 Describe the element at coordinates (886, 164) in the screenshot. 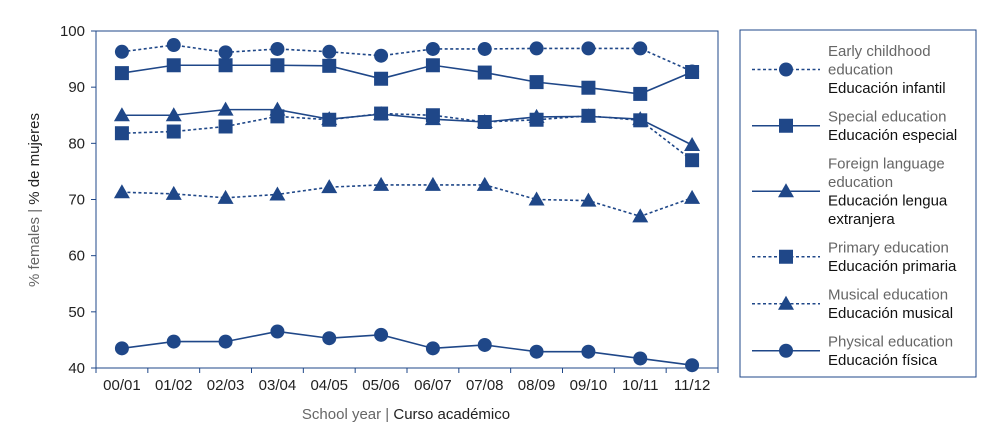

I see `legend-label: Foreign language` at that location.